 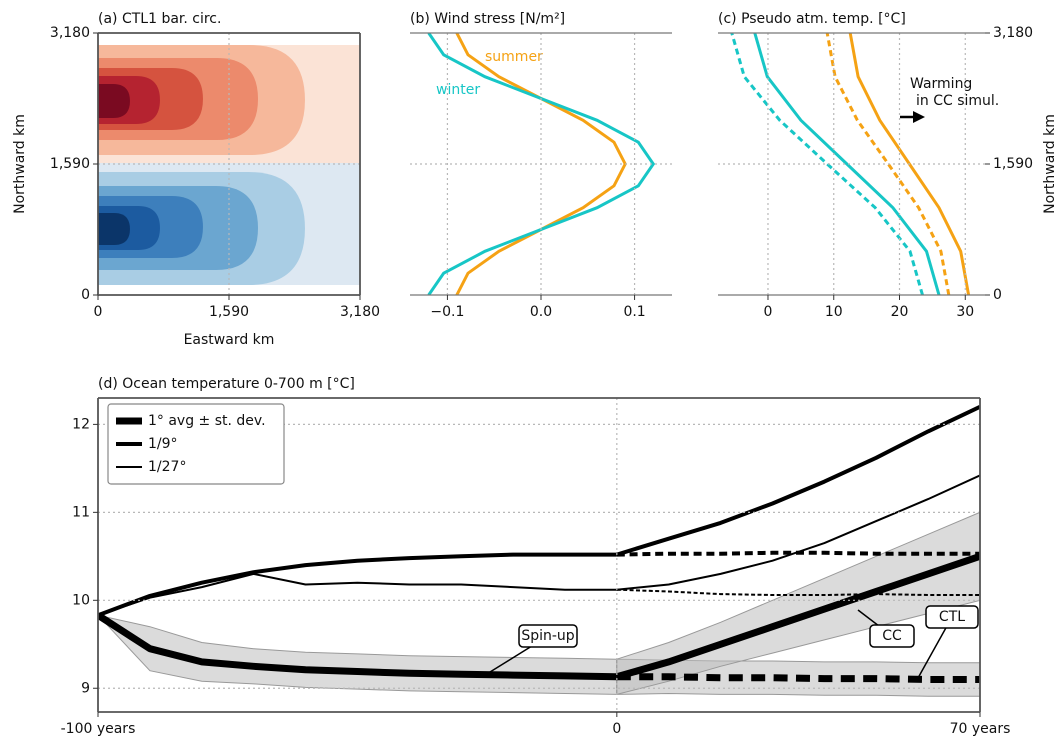 I want to click on legend-label: 1° avg ± st. dev., so click(x=207, y=421).